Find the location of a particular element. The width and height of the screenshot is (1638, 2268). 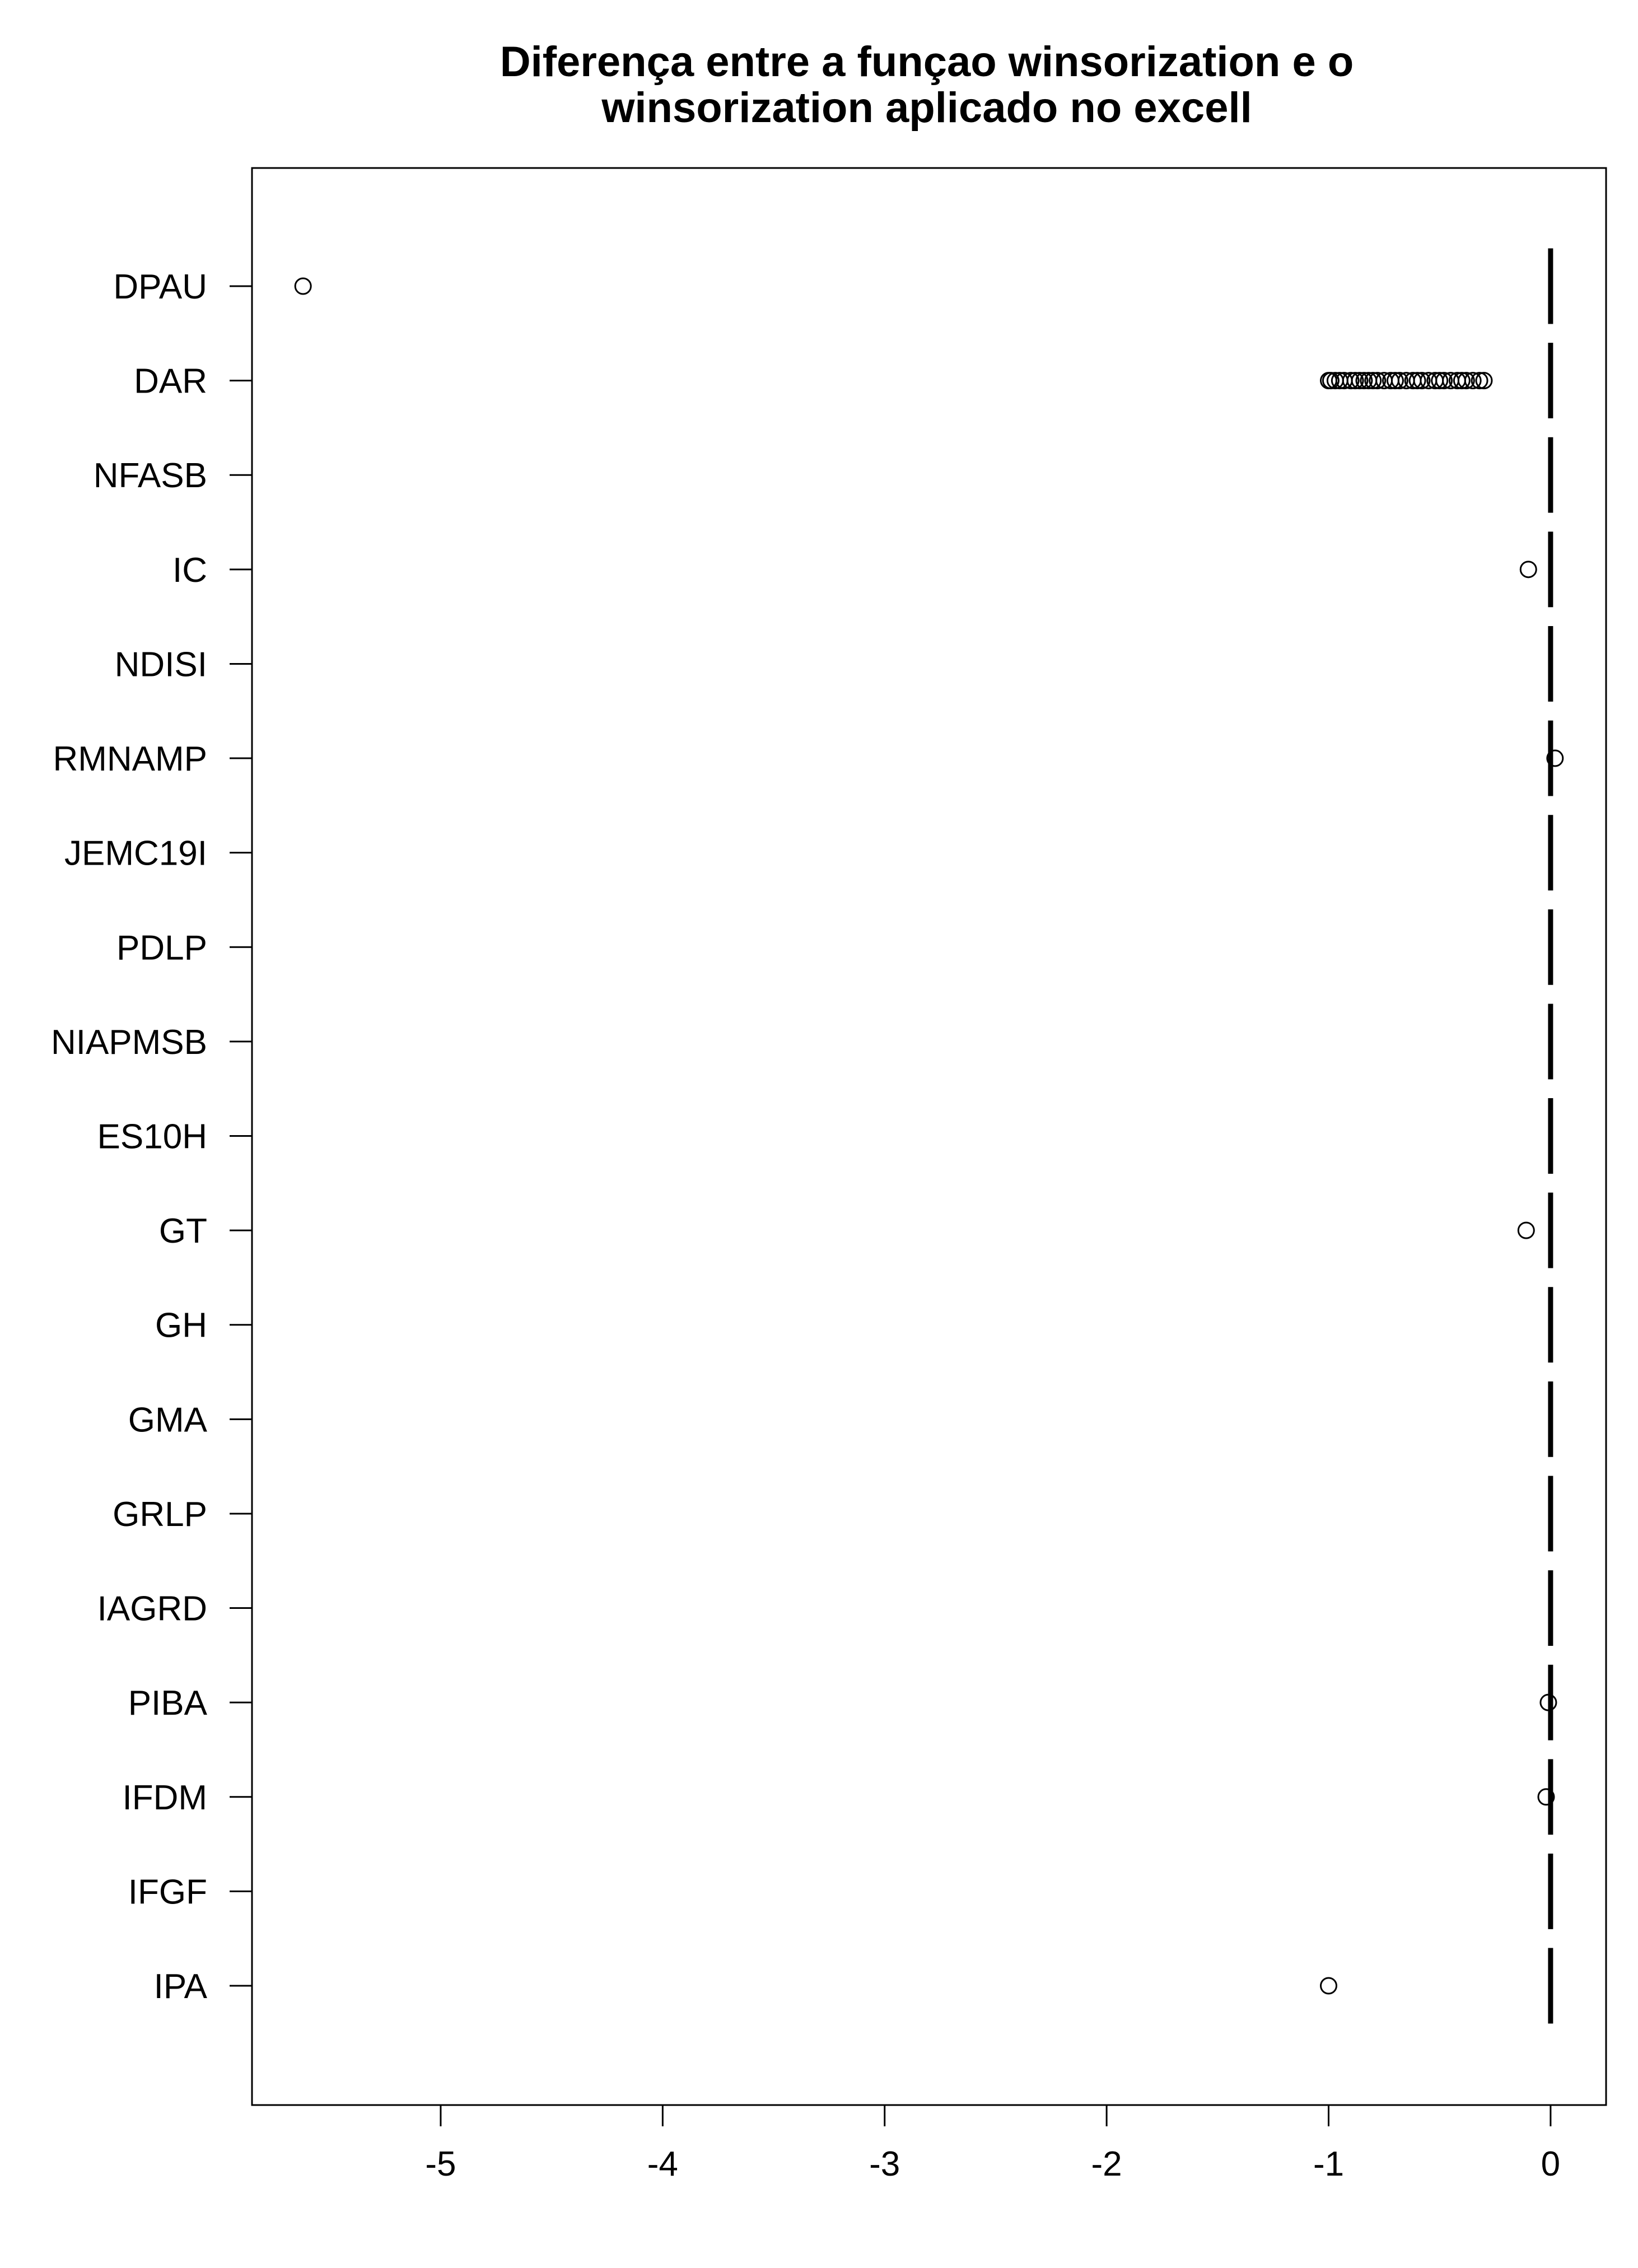

outlier-point-rmnamp is located at coordinates (1555, 758).